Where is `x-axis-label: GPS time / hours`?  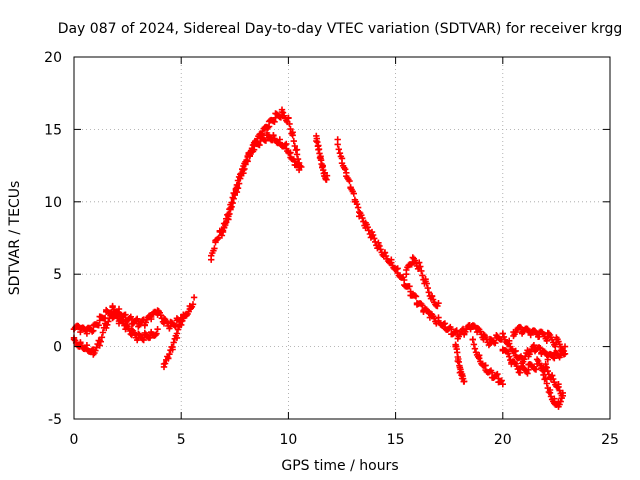 x-axis-label: GPS time / hours is located at coordinates (339, 466).